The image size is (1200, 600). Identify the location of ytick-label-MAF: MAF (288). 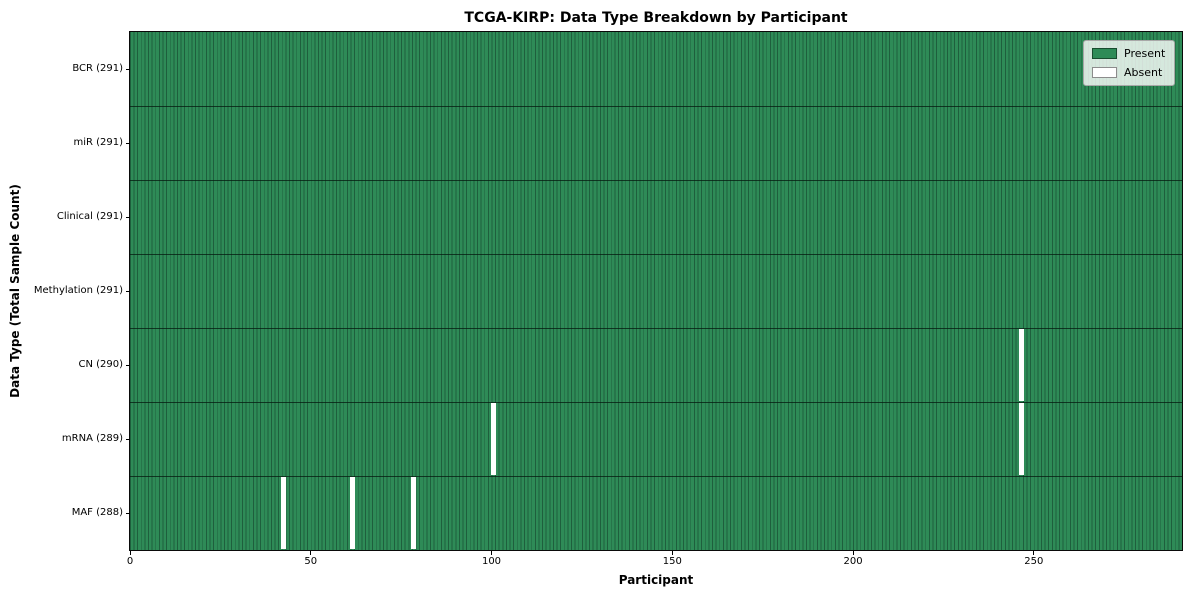
(97, 512).